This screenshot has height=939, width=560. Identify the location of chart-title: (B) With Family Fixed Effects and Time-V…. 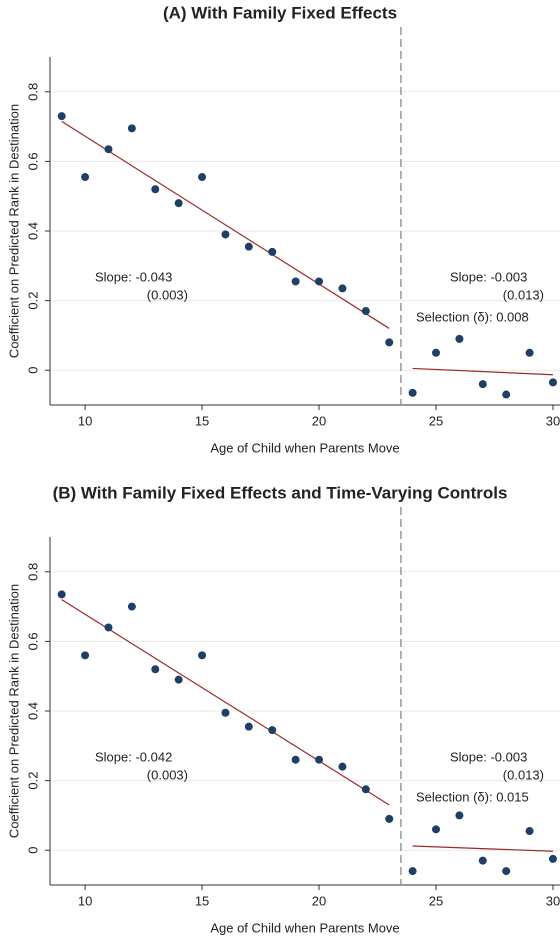
(280, 492).